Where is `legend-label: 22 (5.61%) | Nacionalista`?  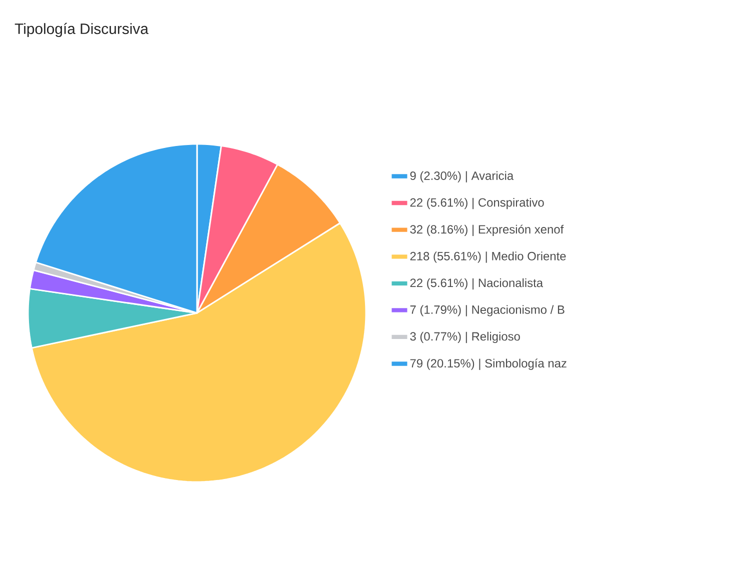
legend-label: 22 (5.61%) | Nacionalista is located at coordinates (477, 284).